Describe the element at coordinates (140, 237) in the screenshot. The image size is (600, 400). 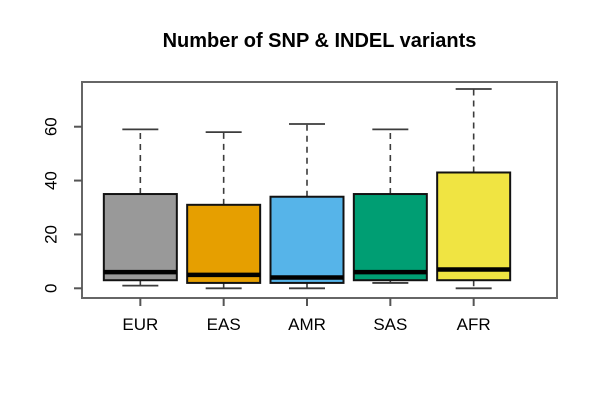
I see `box-eur` at that location.